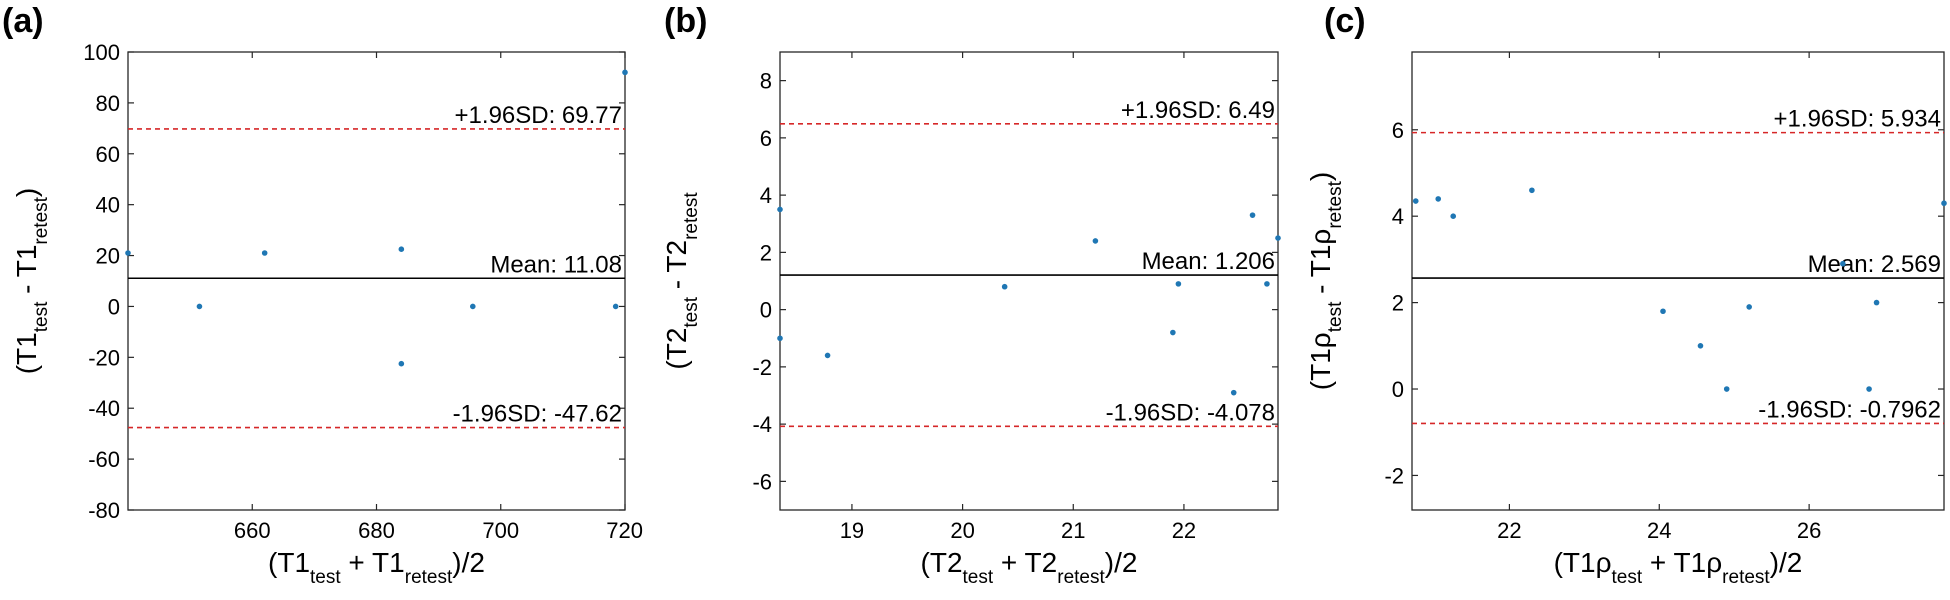 The height and width of the screenshot is (600, 1950). What do you see at coordinates (962, 530) in the screenshot?
I see `x-tick-label: 20` at bounding box center [962, 530].